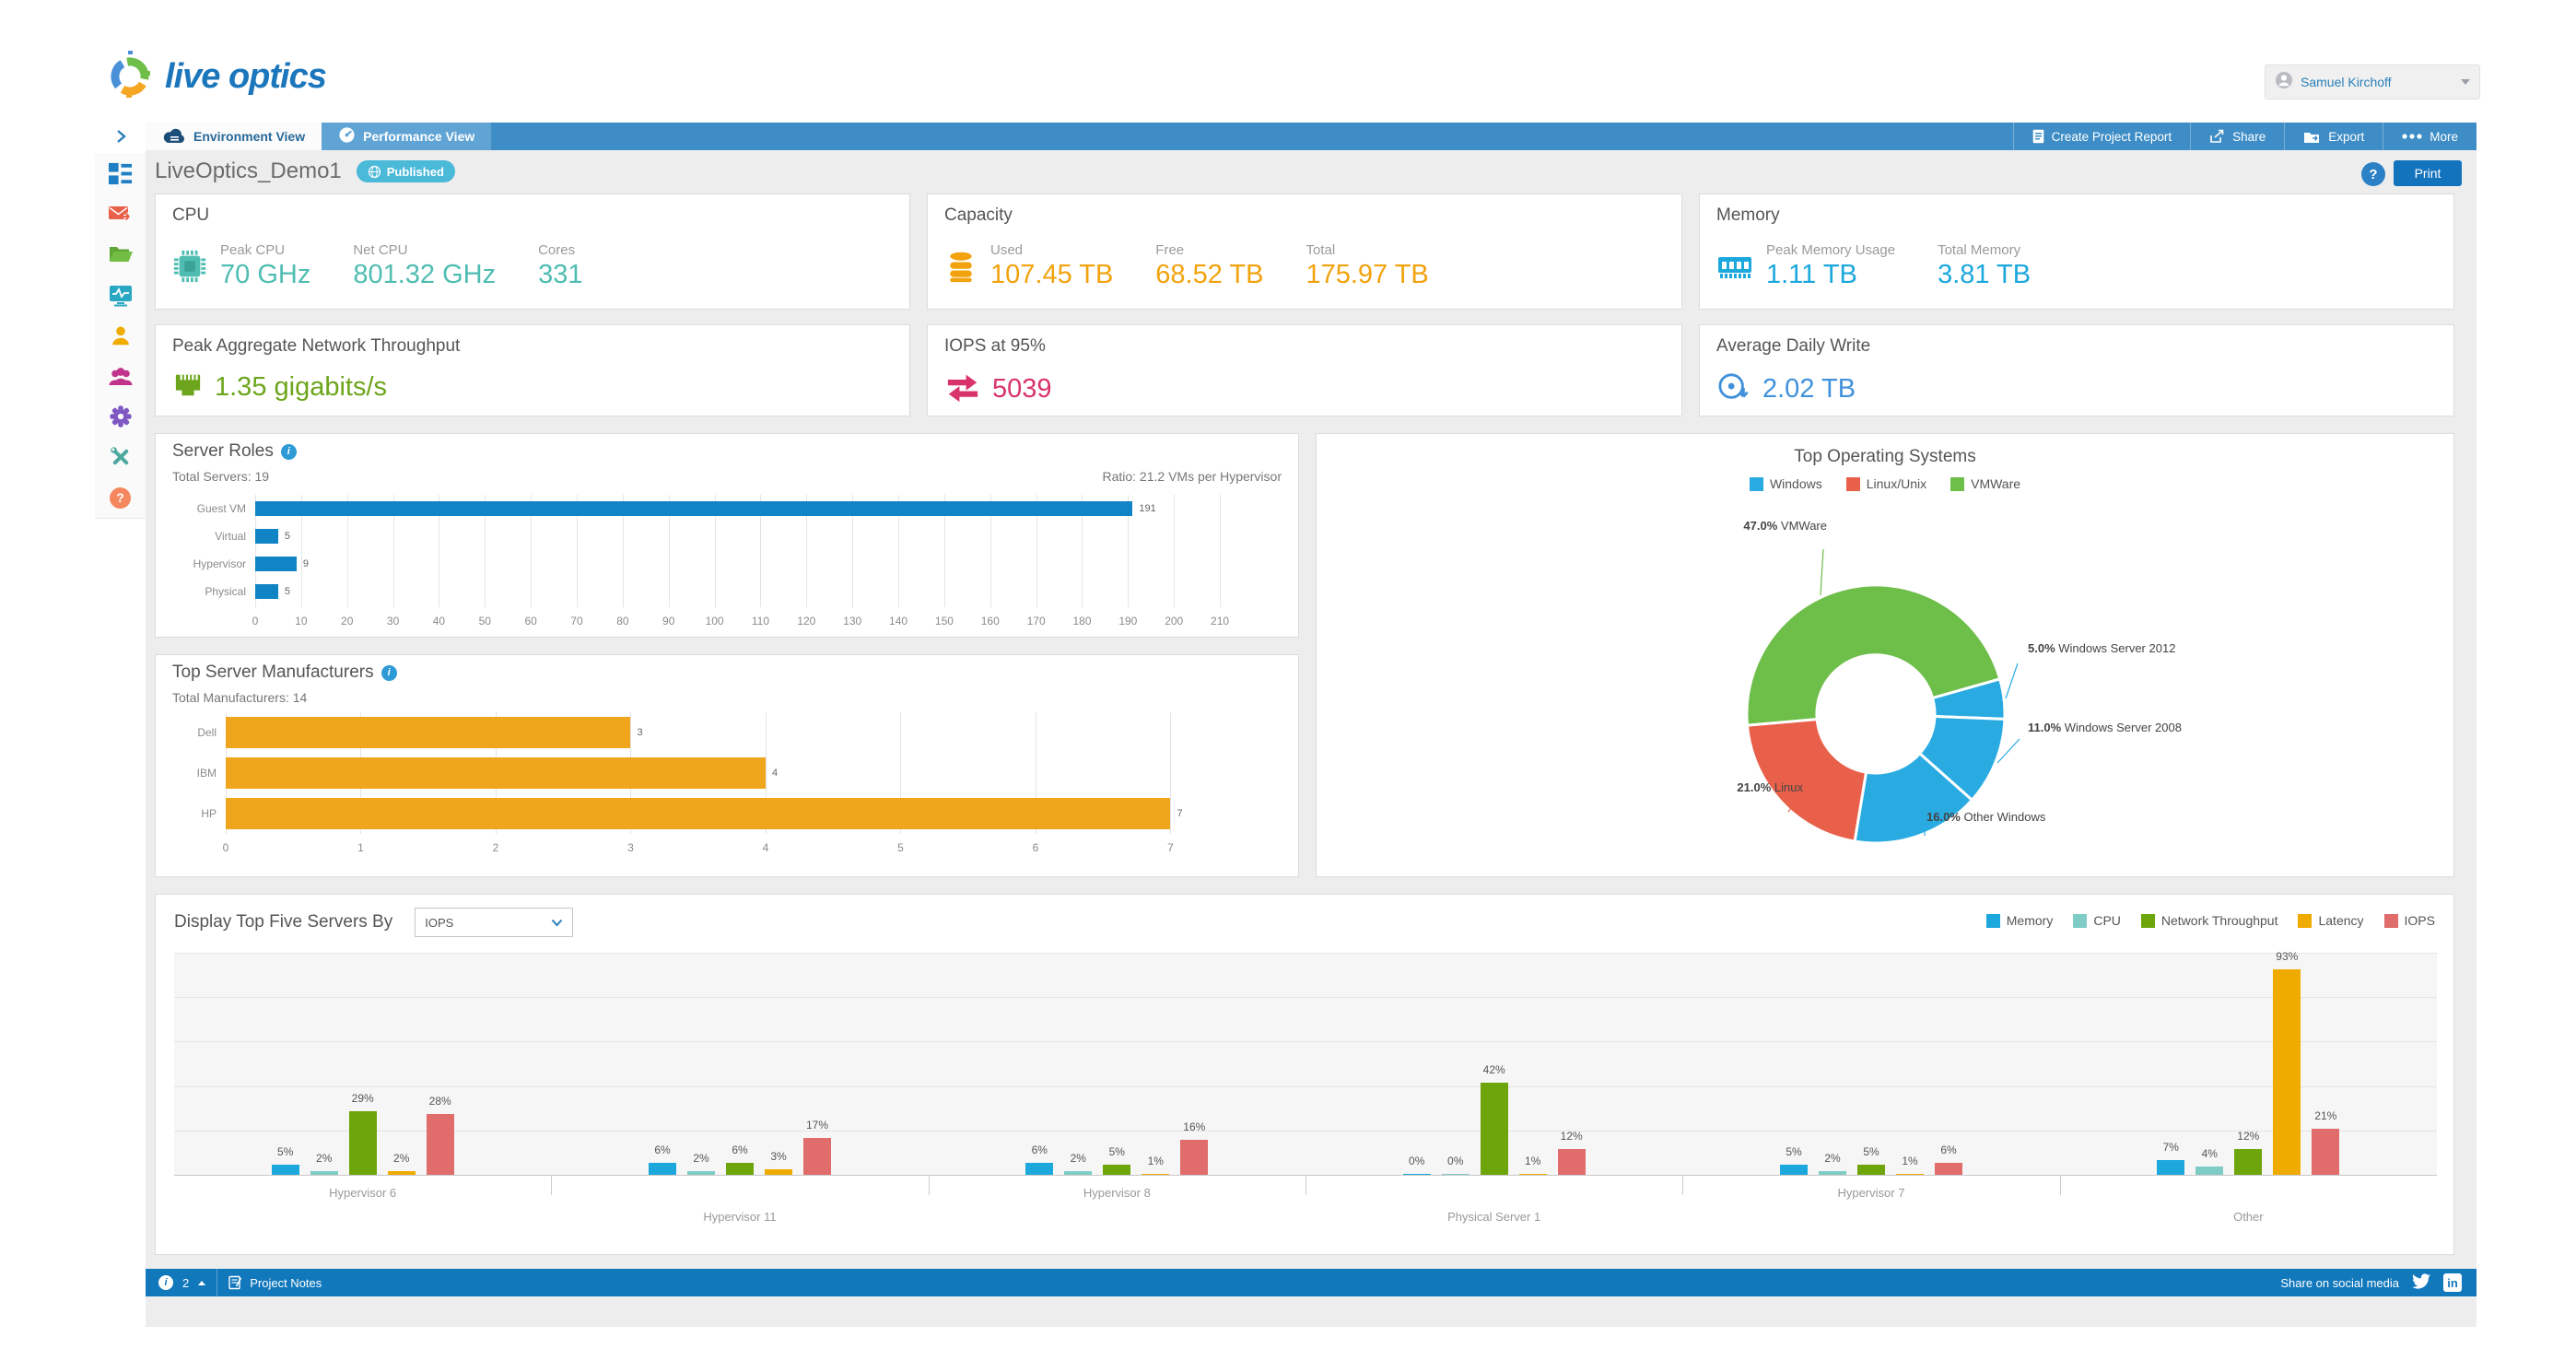  What do you see at coordinates (1796, 801) in the screenshot?
I see `label-leader-line` at bounding box center [1796, 801].